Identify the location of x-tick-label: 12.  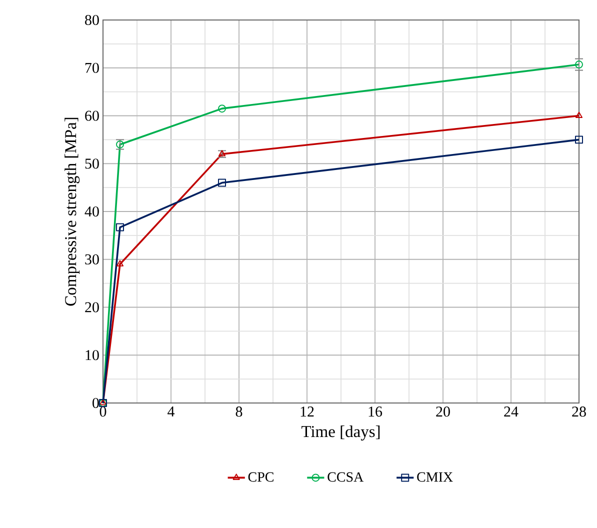
(307, 411).